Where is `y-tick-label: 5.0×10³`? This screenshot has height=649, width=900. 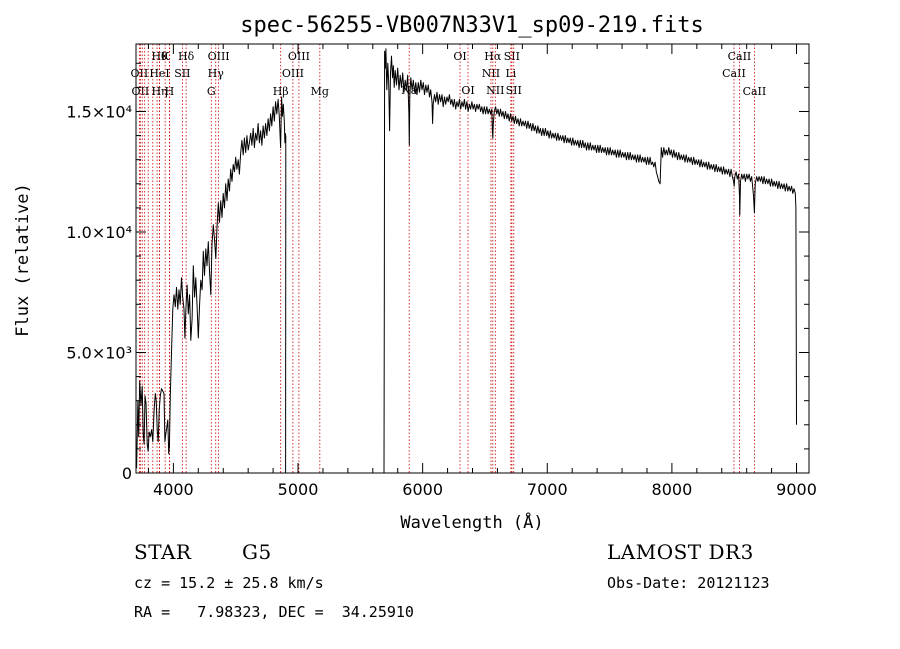 y-tick-label: 5.0×10³ is located at coordinates (99, 352).